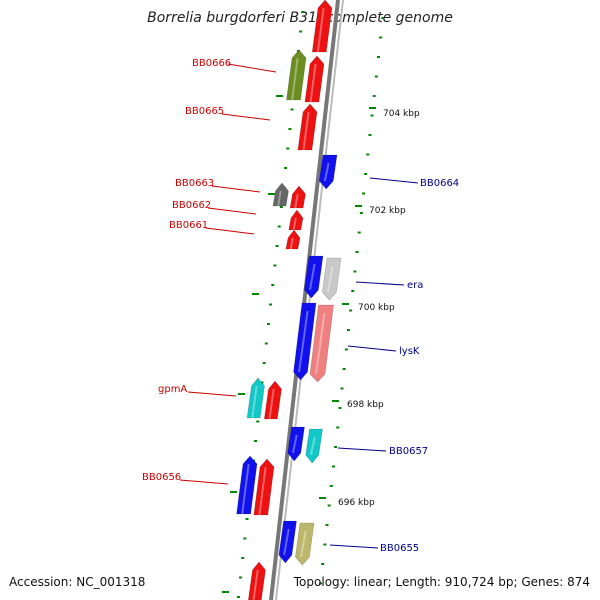  Describe the element at coordinates (191, 205) in the screenshot. I see `gene-label-bb0662: BB0662` at that location.